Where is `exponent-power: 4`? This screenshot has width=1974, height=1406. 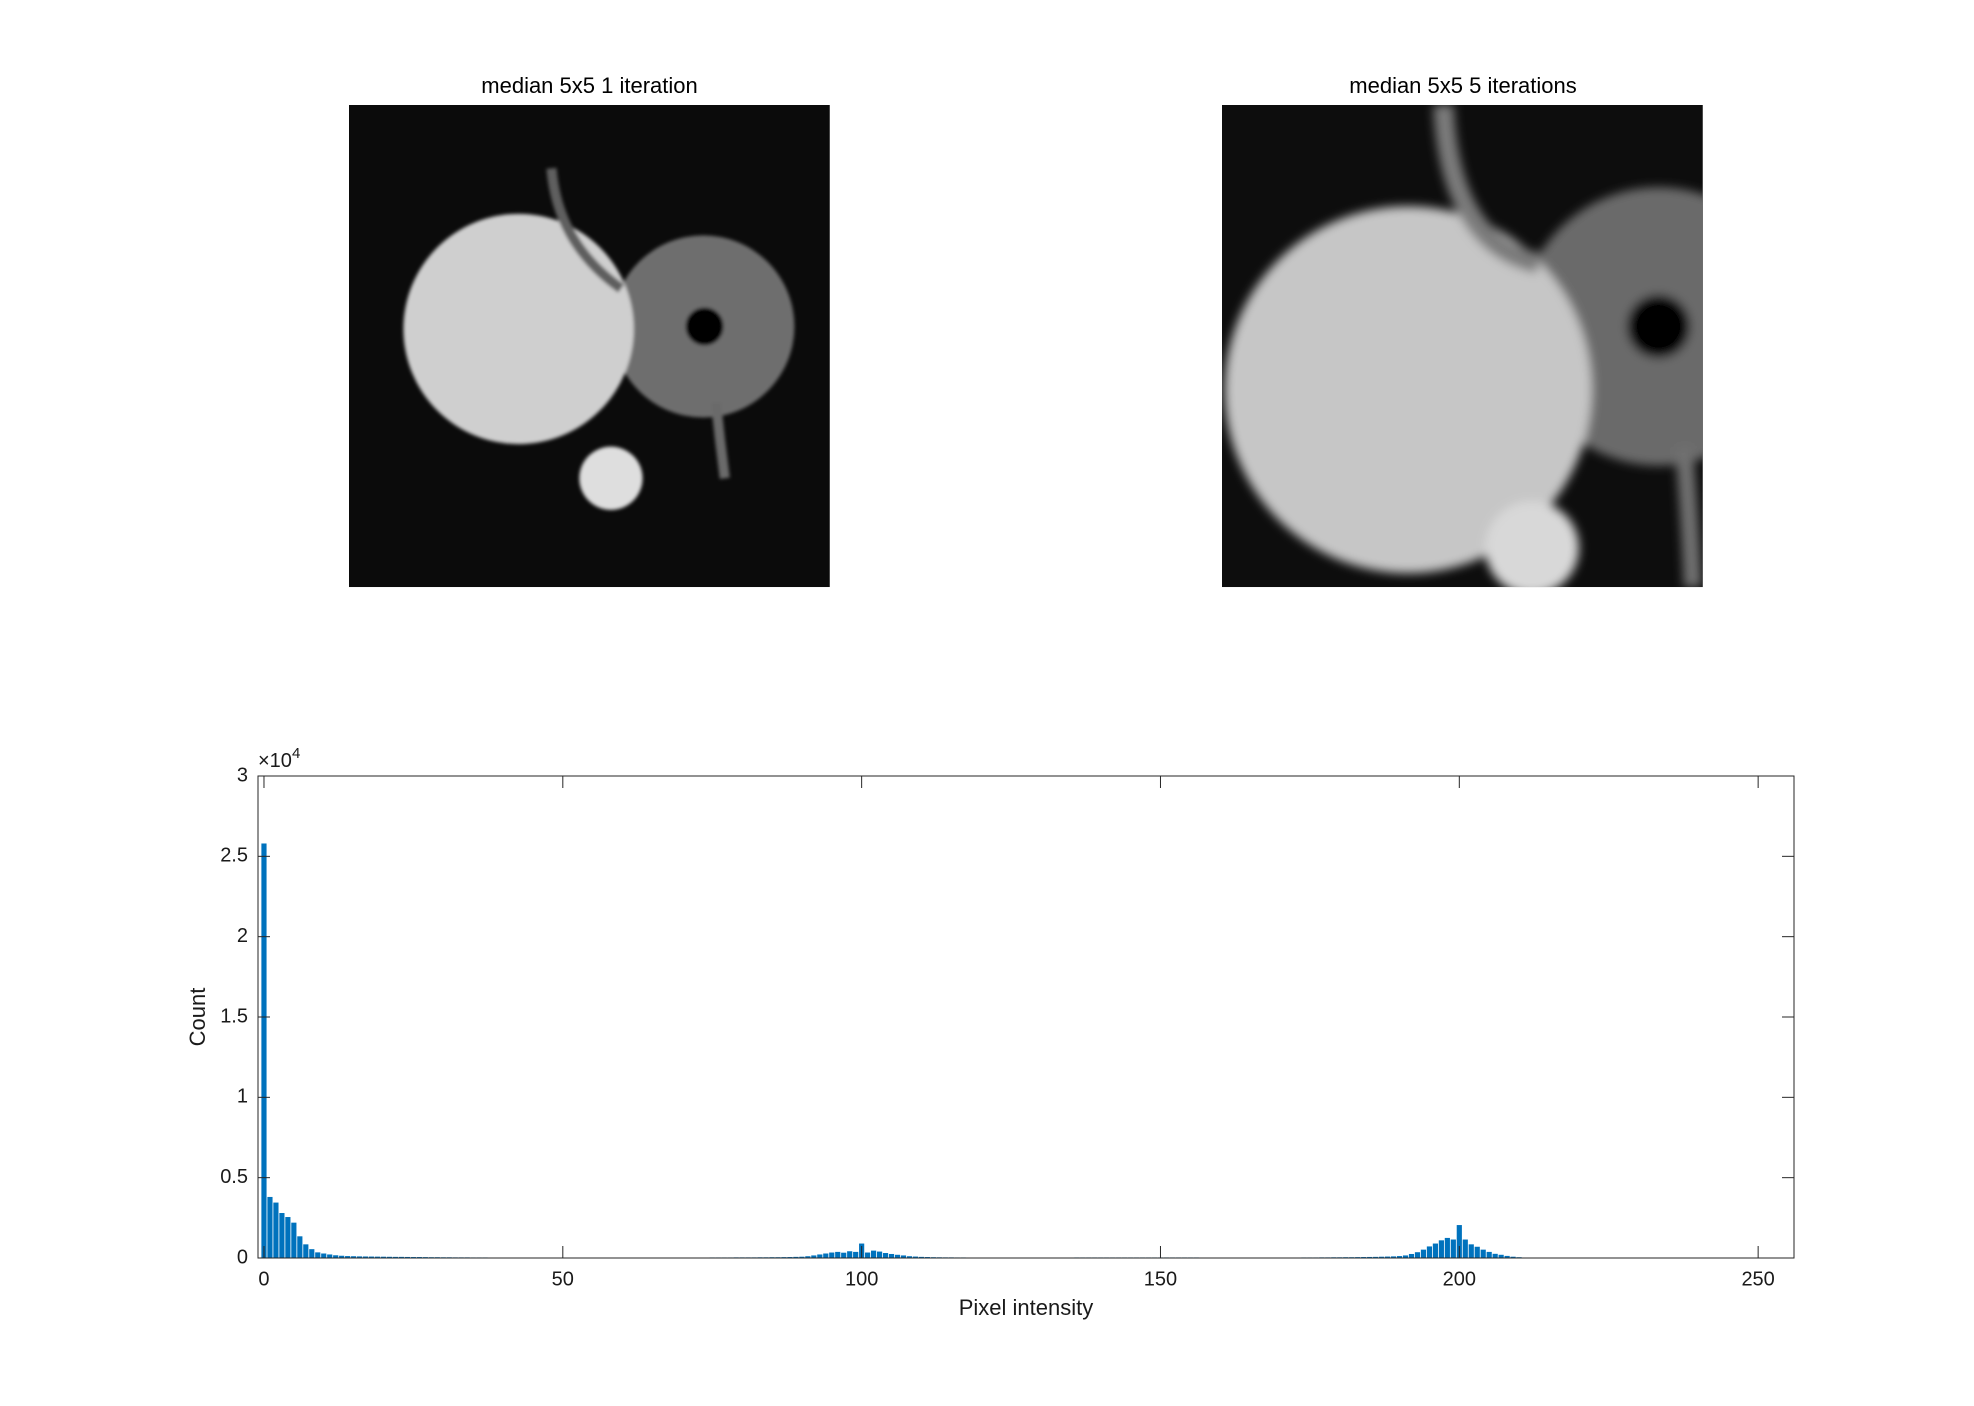
exponent-power: 4 is located at coordinates (296, 753).